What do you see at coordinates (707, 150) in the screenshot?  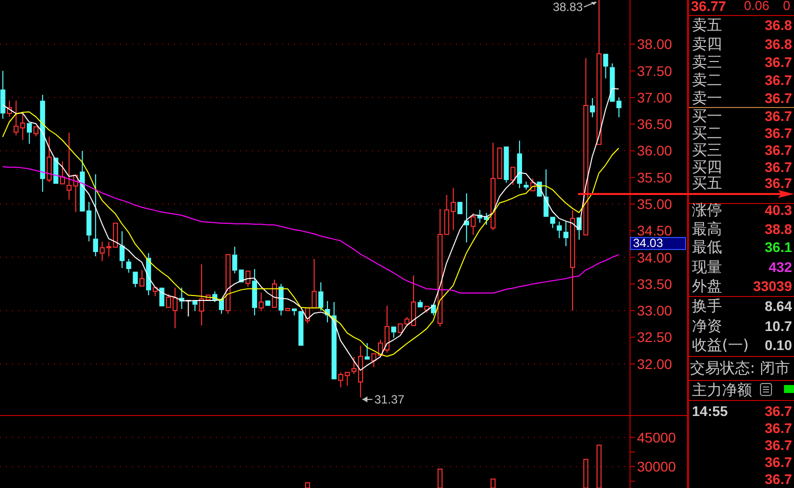 I see `category-label: 买三` at bounding box center [707, 150].